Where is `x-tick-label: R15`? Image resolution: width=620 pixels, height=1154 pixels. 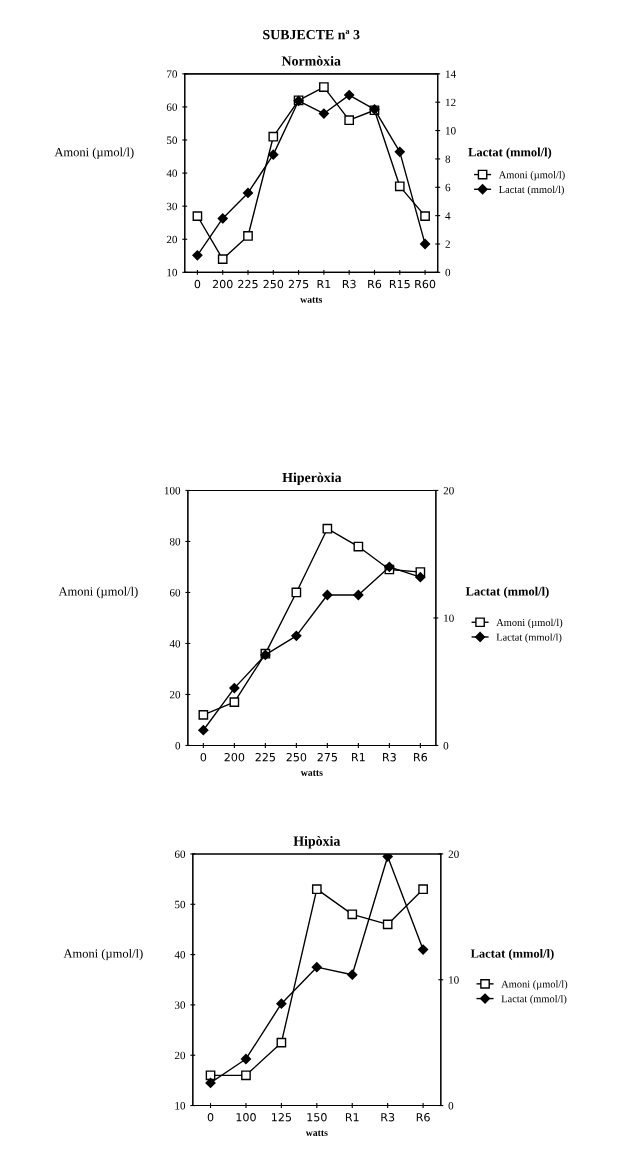
x-tick-label: R15 is located at coordinates (399, 284).